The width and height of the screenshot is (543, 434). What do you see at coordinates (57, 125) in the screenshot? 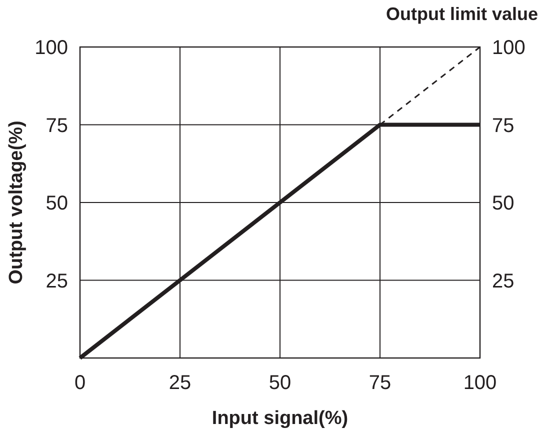
I see `y-tick-label: 75` at bounding box center [57, 125].